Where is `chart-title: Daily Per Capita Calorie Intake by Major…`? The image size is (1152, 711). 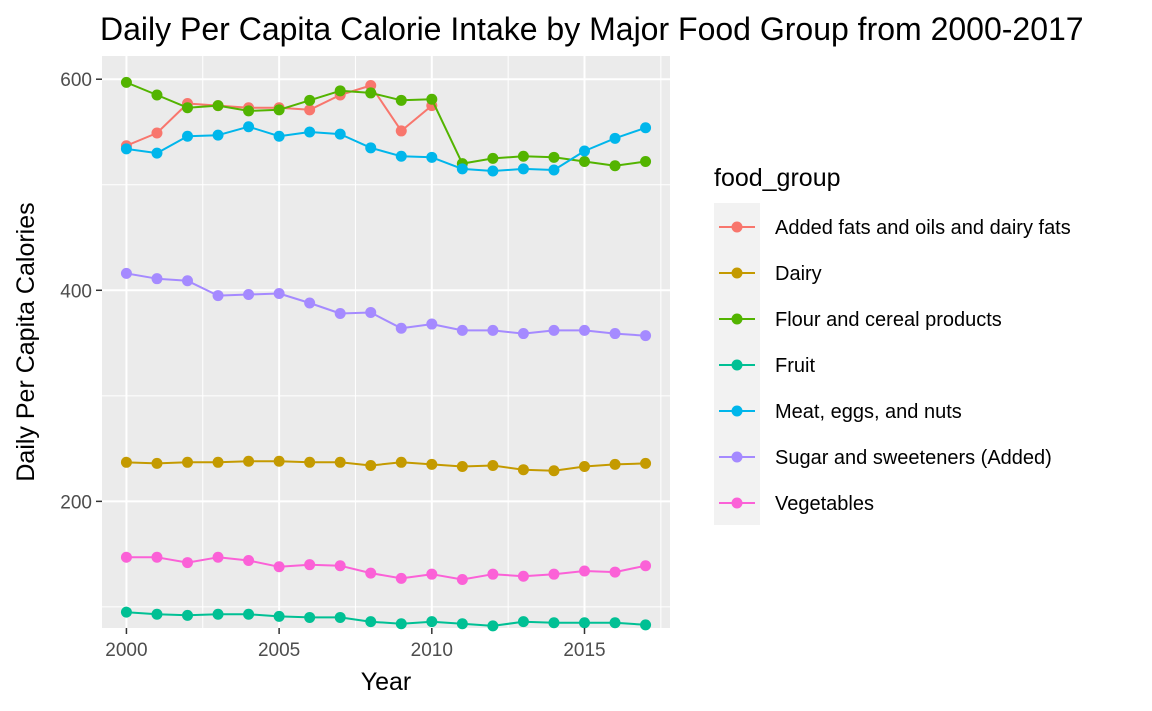 chart-title: Daily Per Capita Calorie Intake by Major… is located at coordinates (592, 29).